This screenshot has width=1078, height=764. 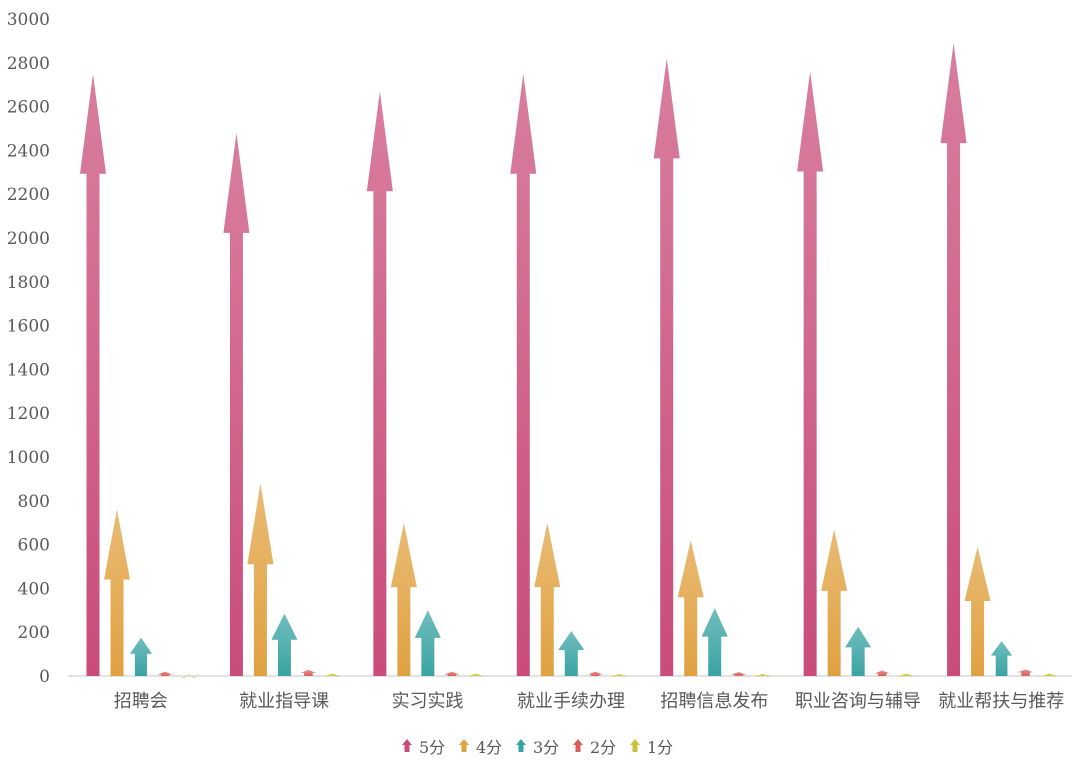 What do you see at coordinates (28, 151) in the screenshot?
I see `y-tick-label: 2400` at bounding box center [28, 151].